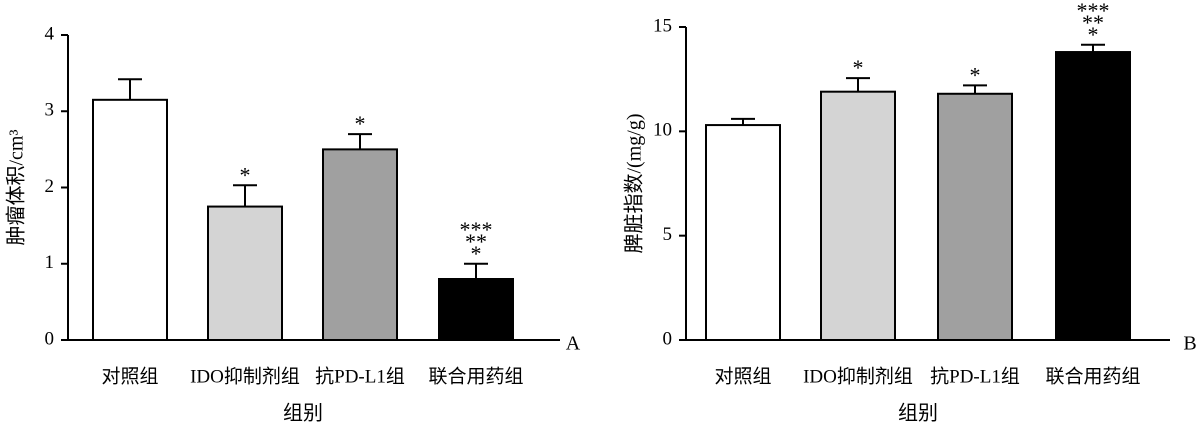 This screenshot has width=1200, height=430. Describe the element at coordinates (50, 186) in the screenshot. I see `y-tick-label: 2` at that location.